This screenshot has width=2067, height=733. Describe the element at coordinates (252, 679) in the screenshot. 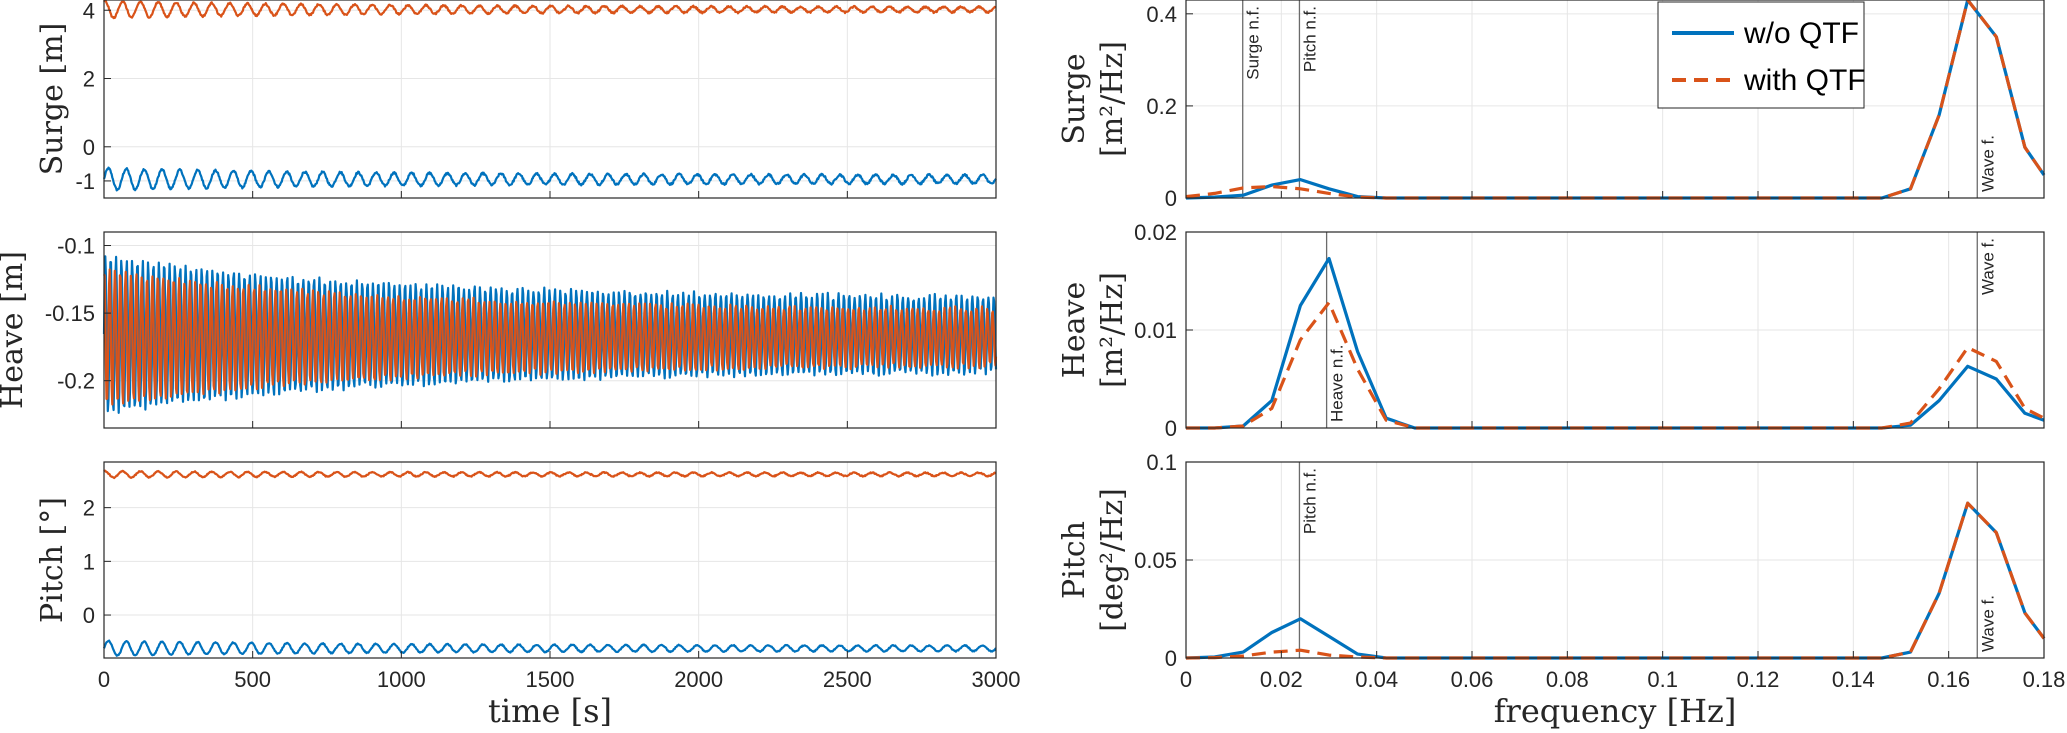

I see `x-tick-label: 500` at that location.